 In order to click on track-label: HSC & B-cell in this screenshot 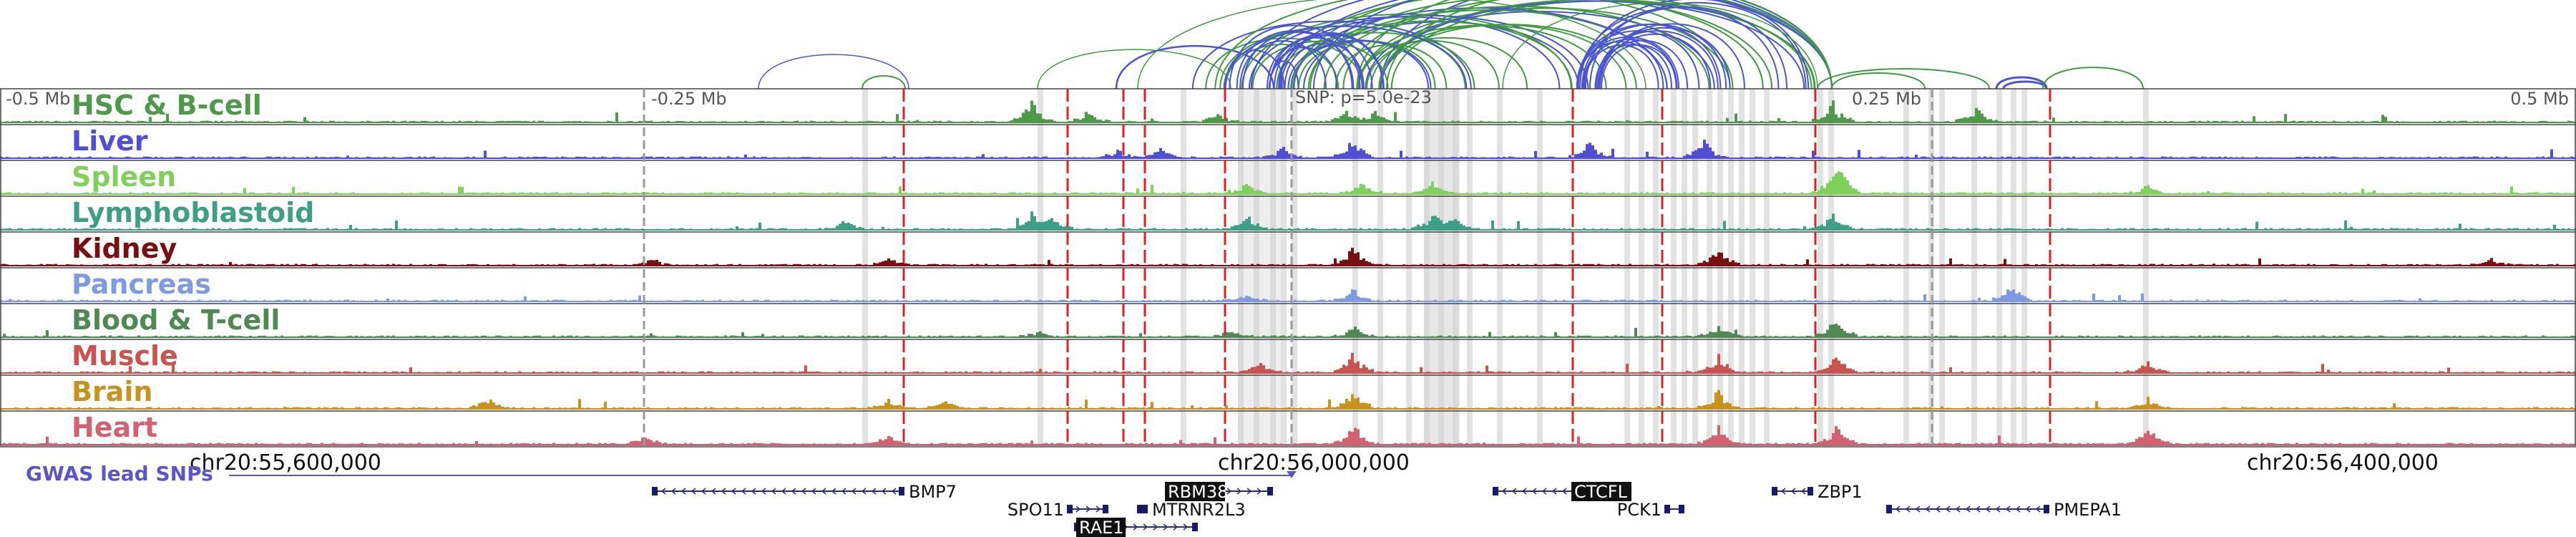, I will do `click(167, 105)`.